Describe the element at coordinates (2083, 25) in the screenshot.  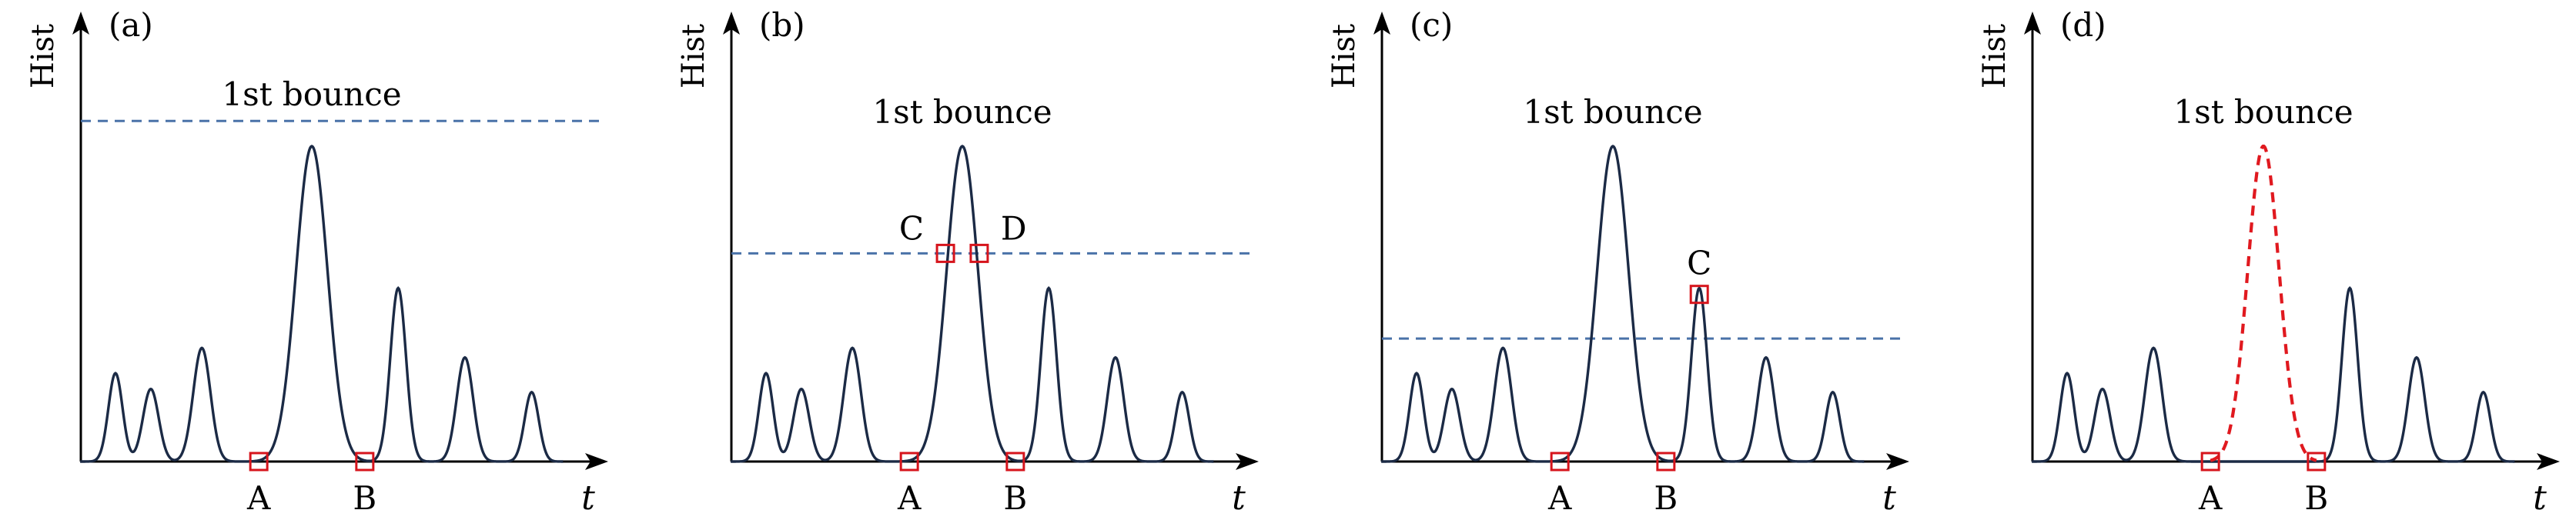
I see `panel-label: (d)` at that location.